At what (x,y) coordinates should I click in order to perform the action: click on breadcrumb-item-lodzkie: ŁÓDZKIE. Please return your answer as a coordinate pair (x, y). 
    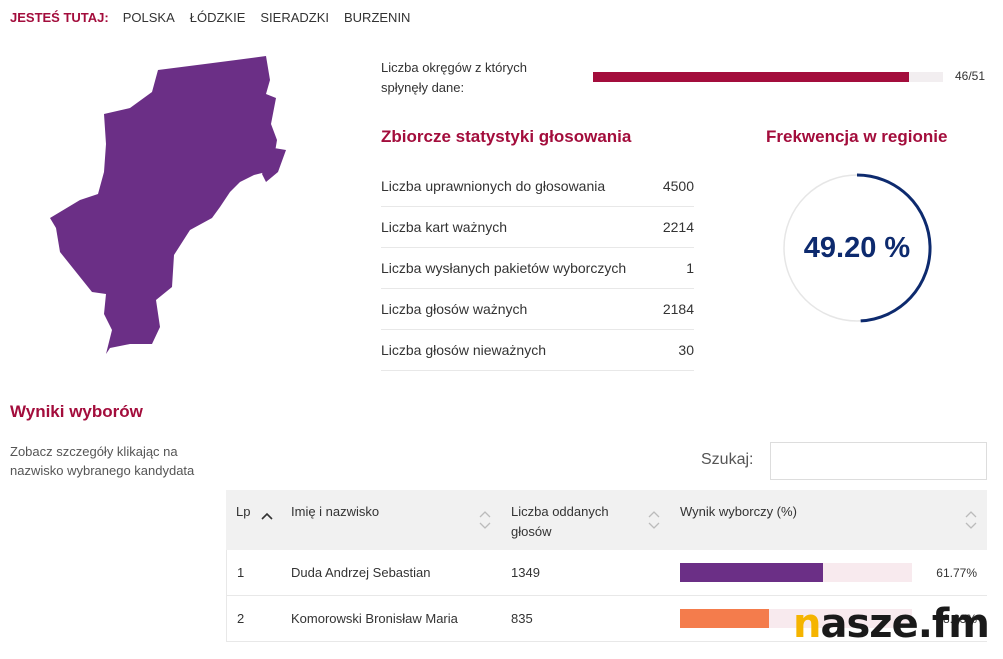
    Looking at the image, I should click on (217, 17).